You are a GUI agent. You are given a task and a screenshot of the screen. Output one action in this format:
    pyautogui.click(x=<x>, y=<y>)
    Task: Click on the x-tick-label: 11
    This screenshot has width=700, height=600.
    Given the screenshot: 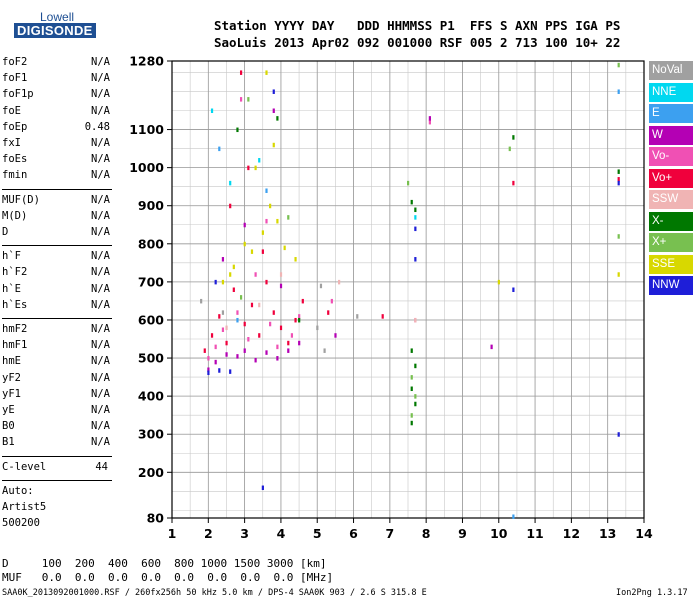 What is the action you would take?
    pyautogui.click(x=534, y=533)
    